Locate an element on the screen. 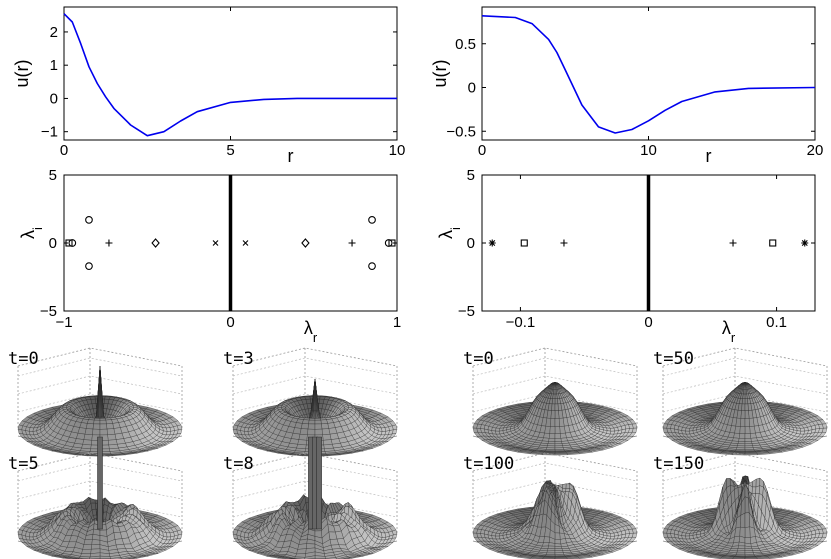 The height and width of the screenshot is (559, 831). x-tick-label: 5 is located at coordinates (230, 150).